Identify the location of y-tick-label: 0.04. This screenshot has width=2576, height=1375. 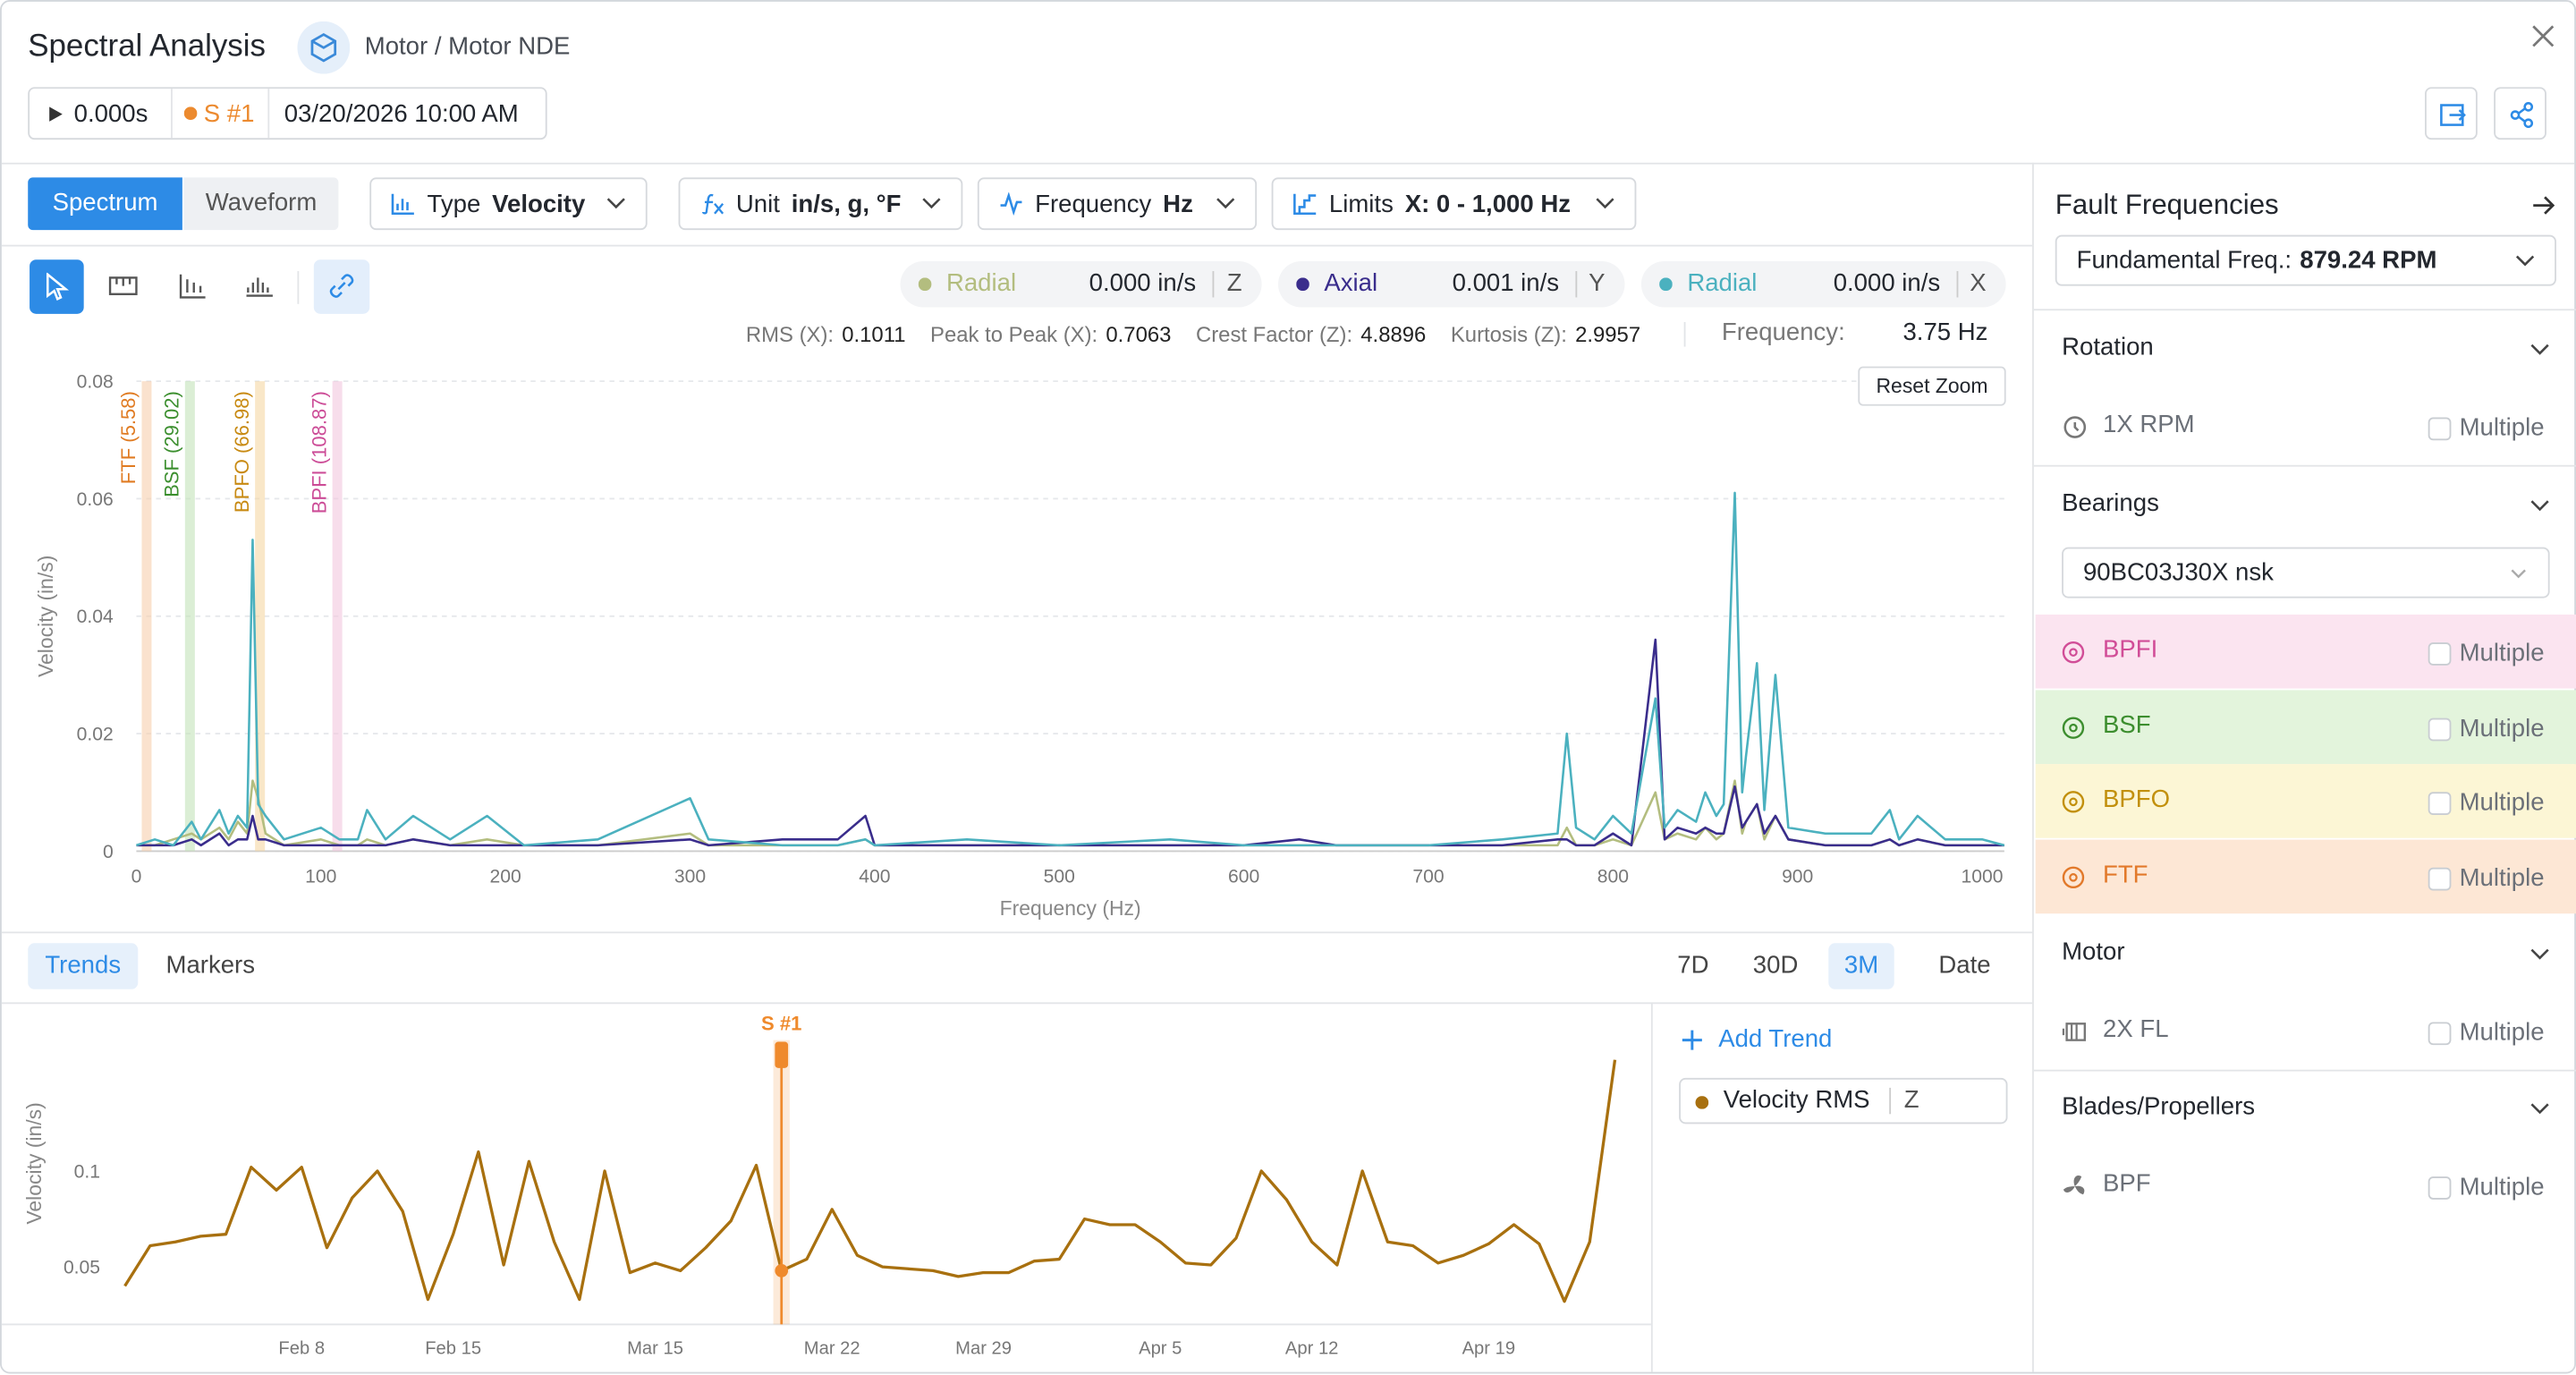
(95, 617).